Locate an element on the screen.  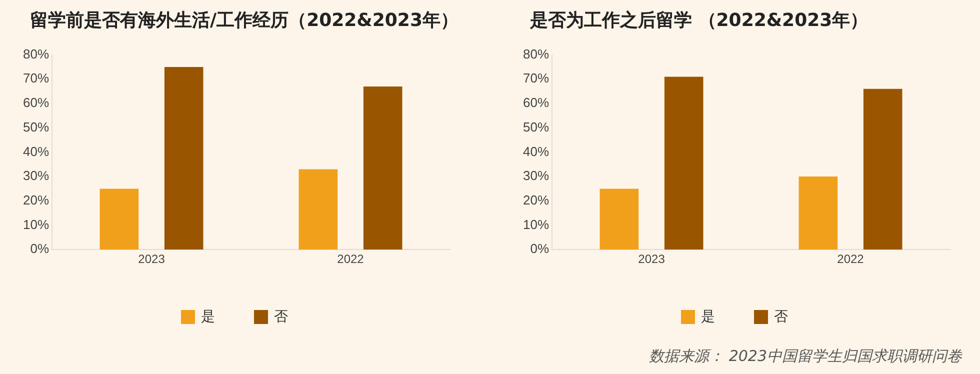
source-note: 数据来源： 2023中国留学生归国求职调研问卷 is located at coordinates (805, 356).